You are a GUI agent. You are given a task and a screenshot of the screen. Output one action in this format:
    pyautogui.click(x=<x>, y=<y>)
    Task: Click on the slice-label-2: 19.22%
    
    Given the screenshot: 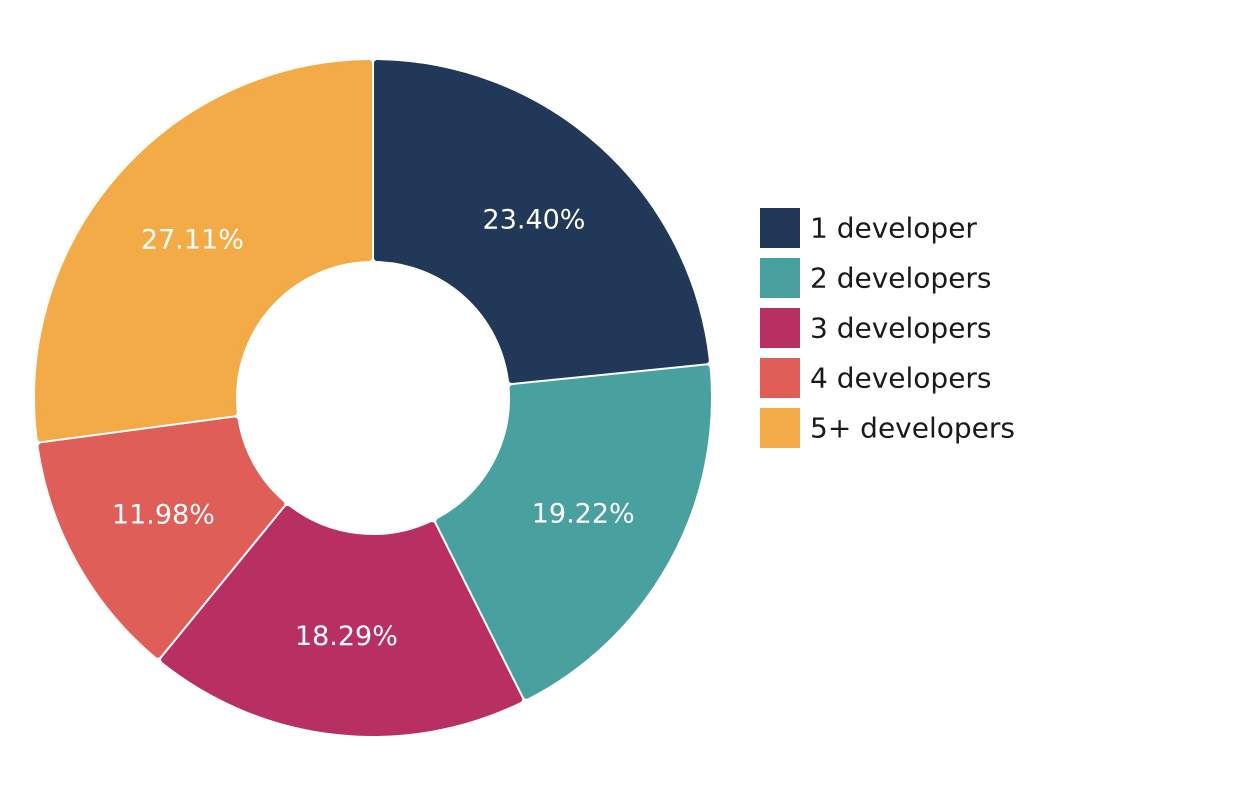 What is the action you would take?
    pyautogui.click(x=583, y=513)
    